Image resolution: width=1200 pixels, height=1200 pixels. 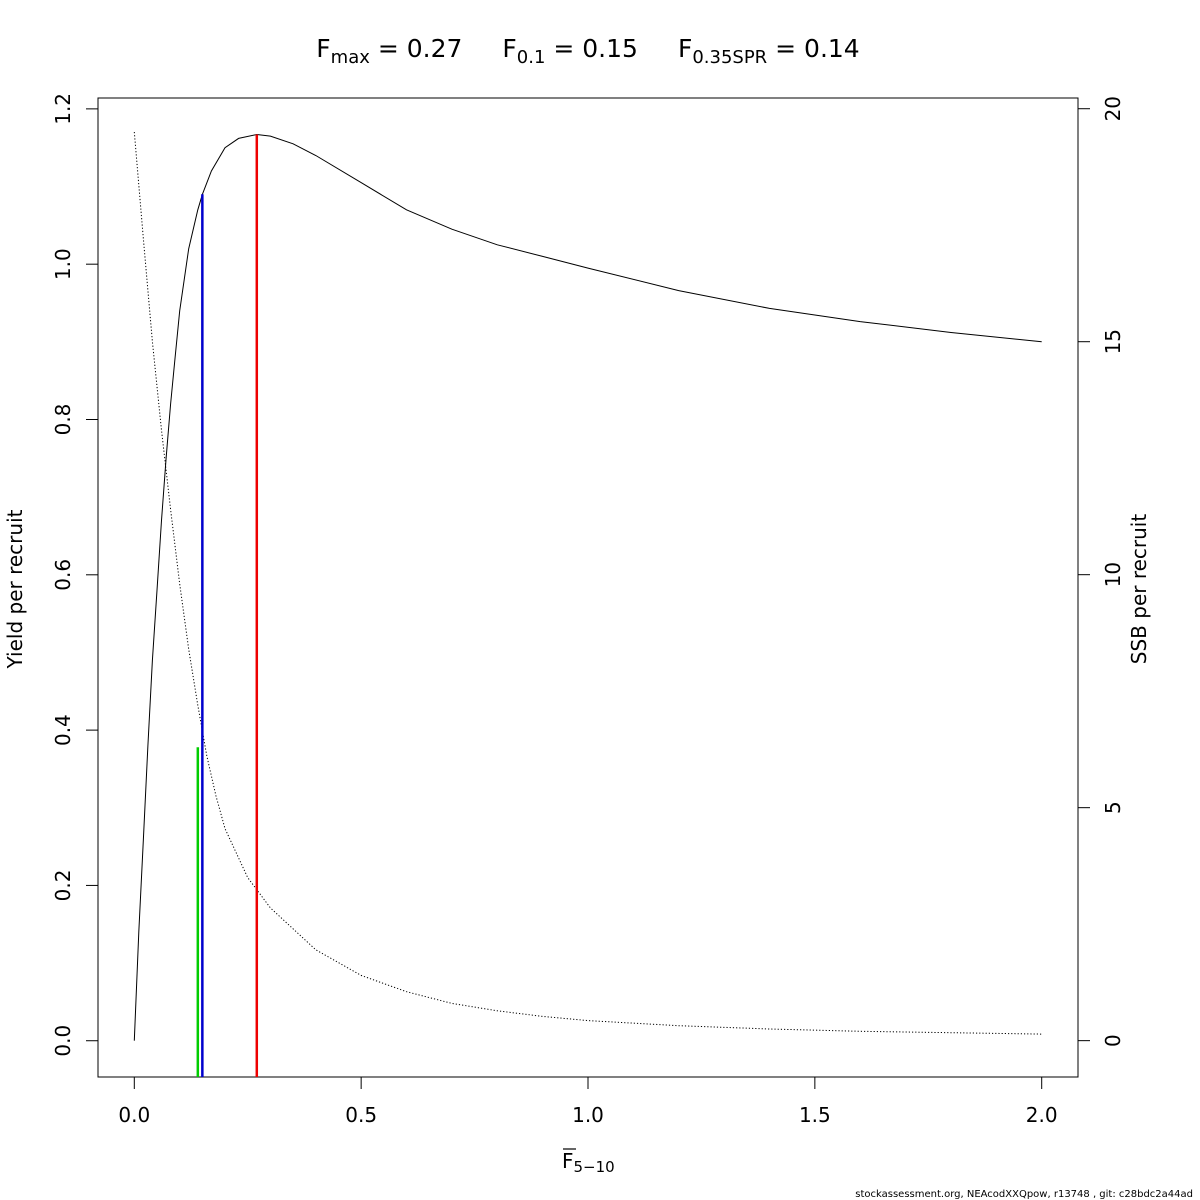 What do you see at coordinates (63, 575) in the screenshot?
I see `y-tick-label: 0.6` at bounding box center [63, 575].